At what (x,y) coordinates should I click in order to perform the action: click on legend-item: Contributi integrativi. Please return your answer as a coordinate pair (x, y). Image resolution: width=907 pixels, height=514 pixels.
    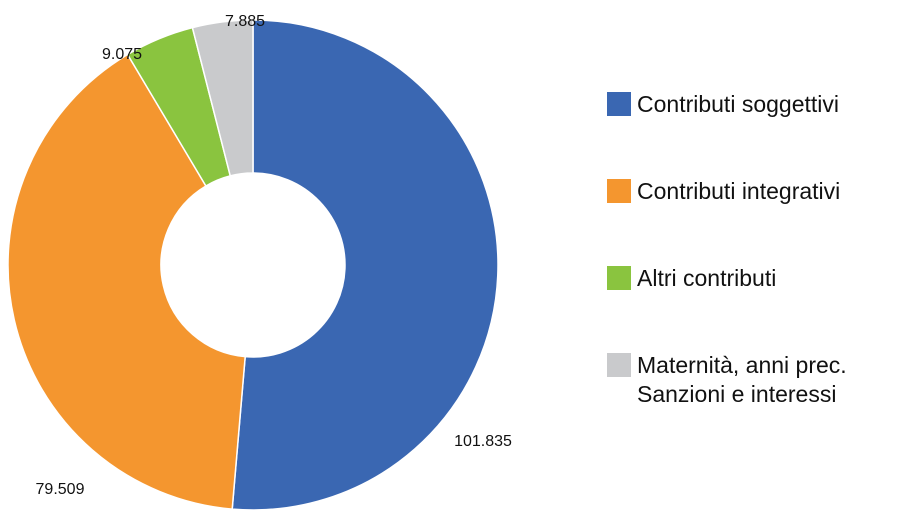
    Looking at the image, I should click on (723, 191).